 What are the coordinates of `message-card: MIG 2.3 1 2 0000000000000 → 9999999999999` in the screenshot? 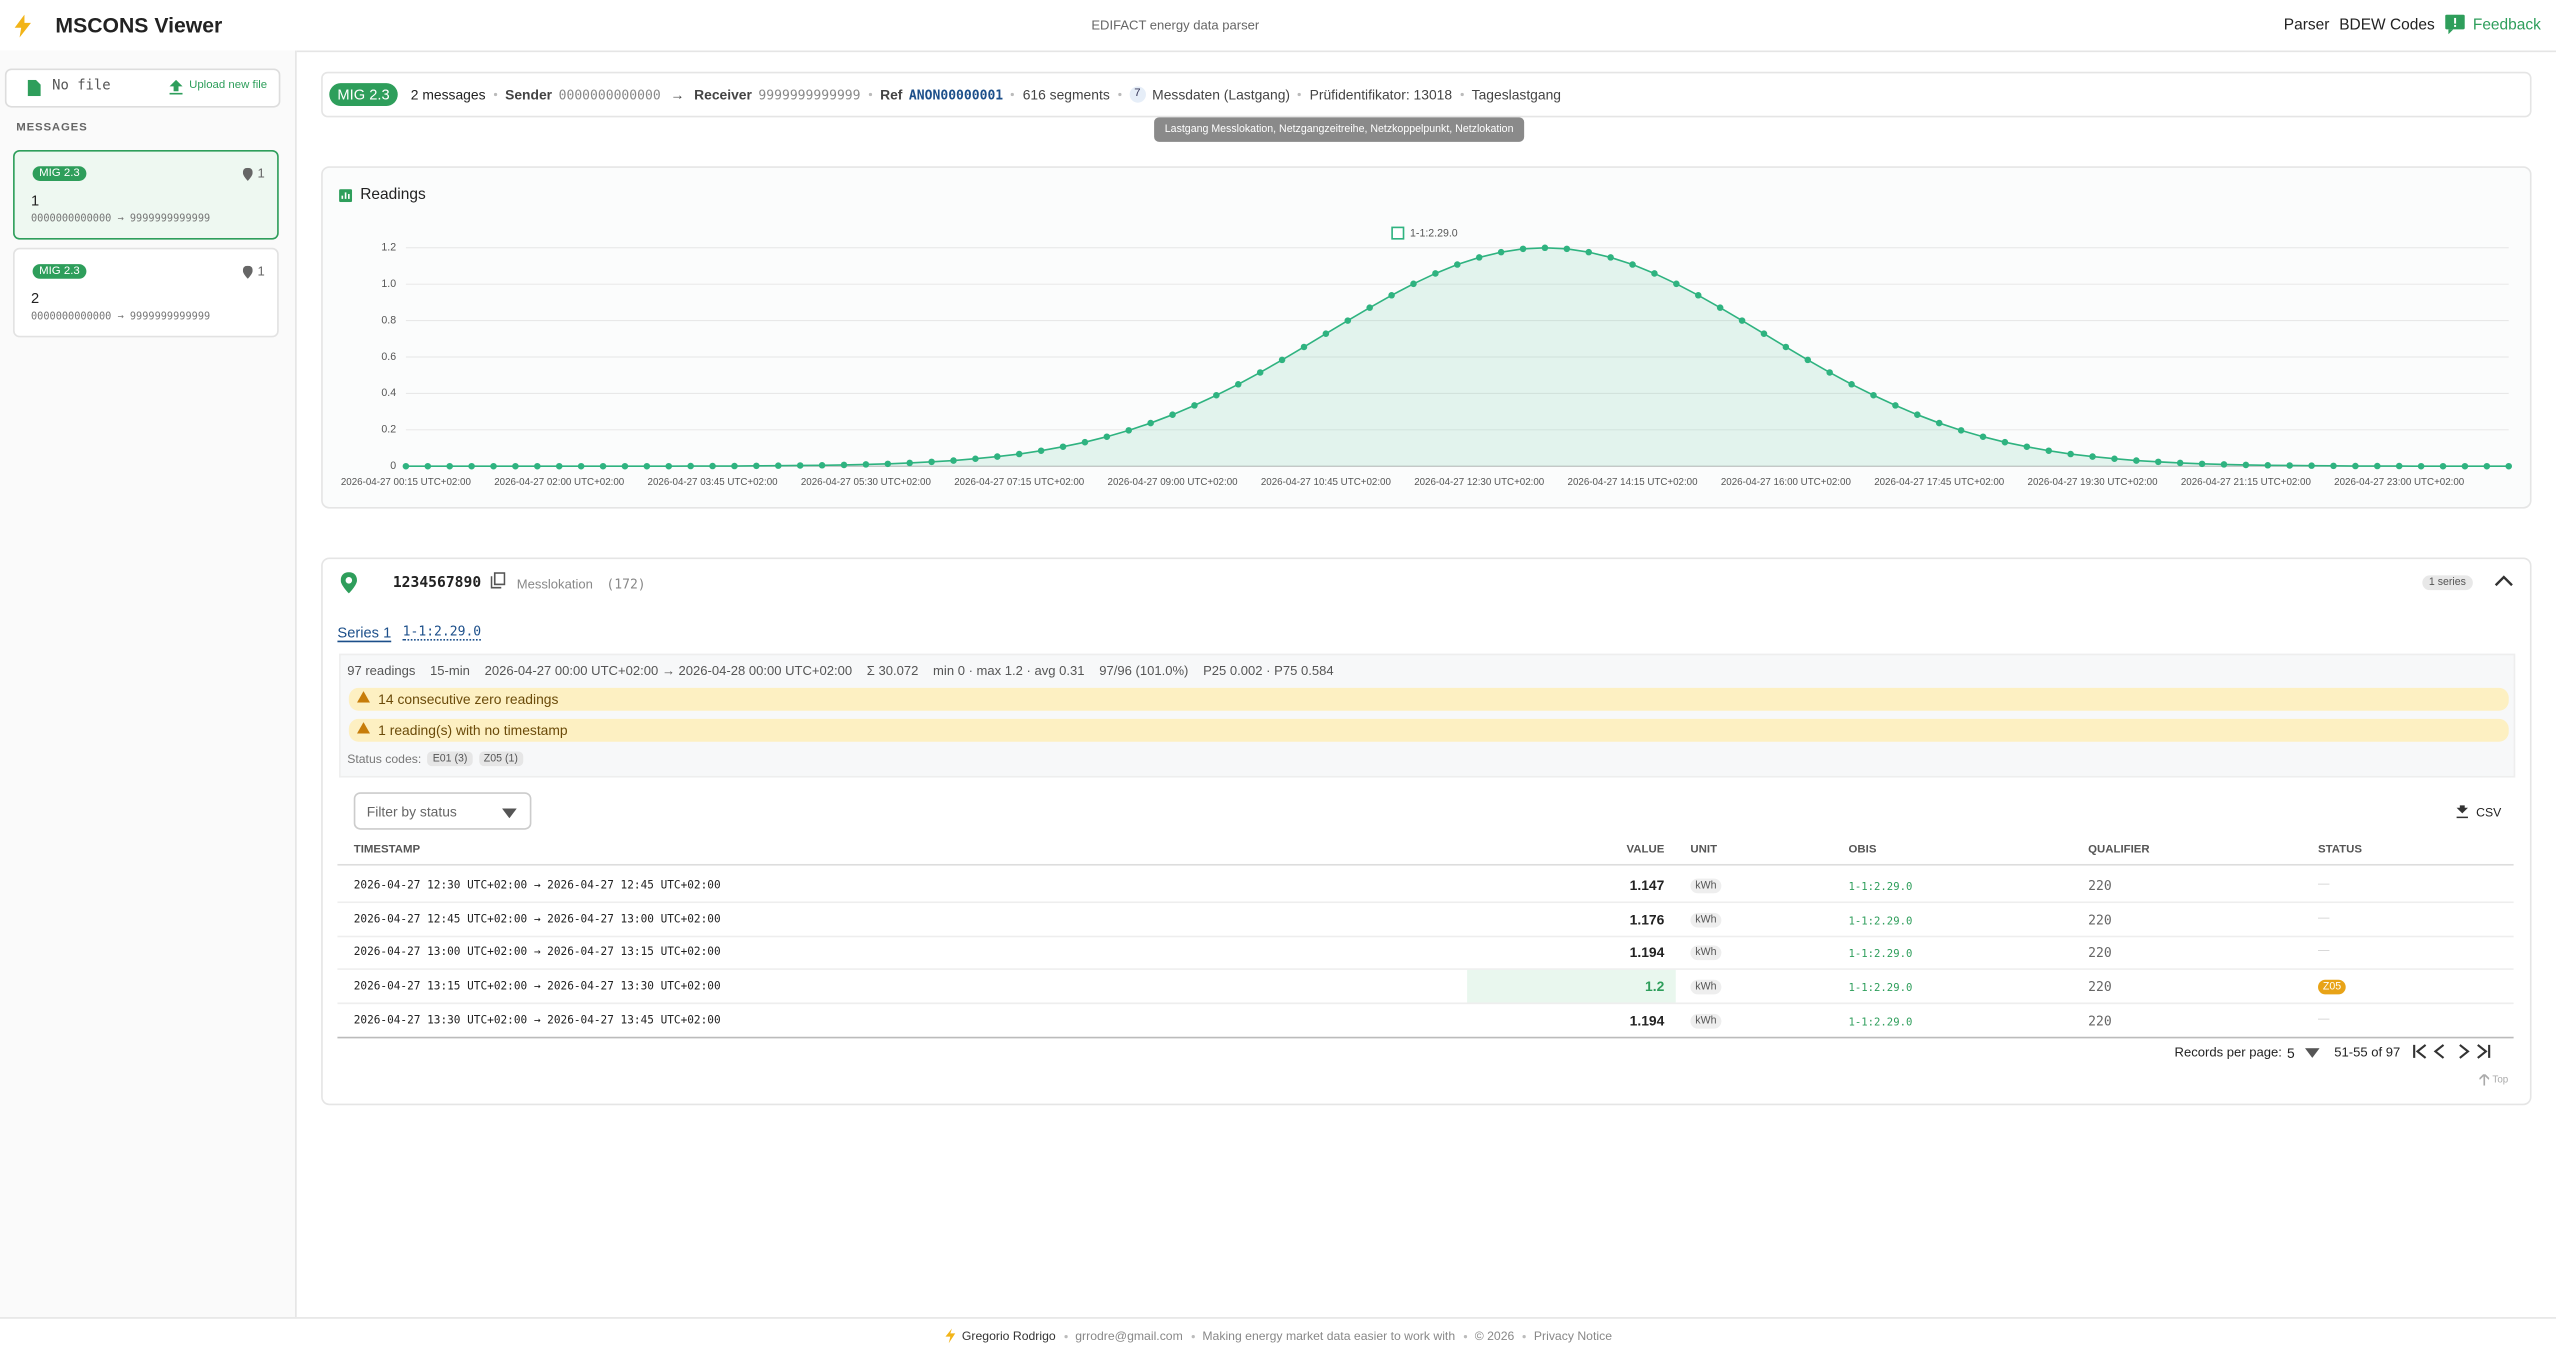 It's located at (146, 292).